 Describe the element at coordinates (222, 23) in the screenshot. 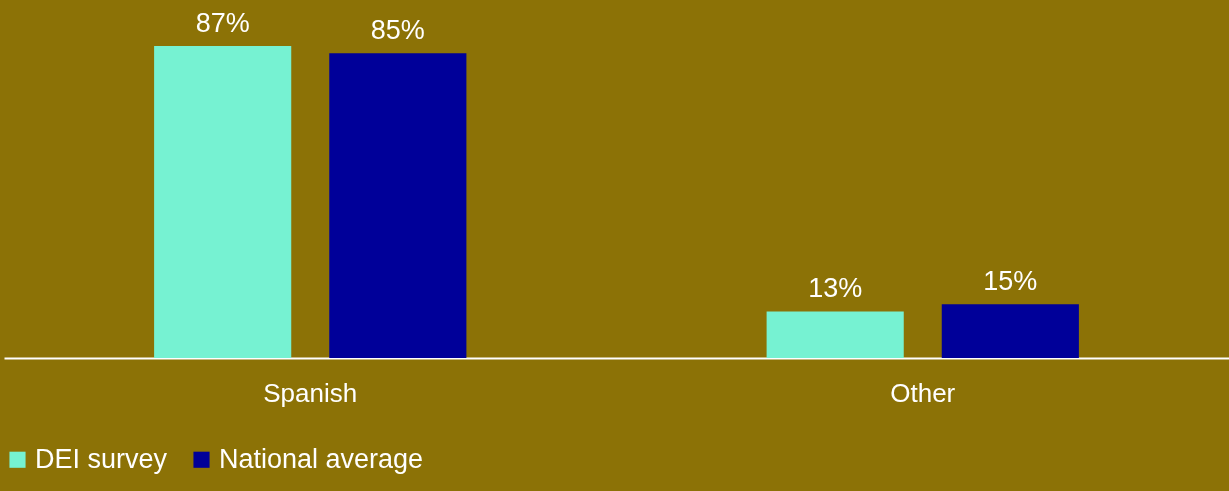

I see `data-label: 87%` at that location.